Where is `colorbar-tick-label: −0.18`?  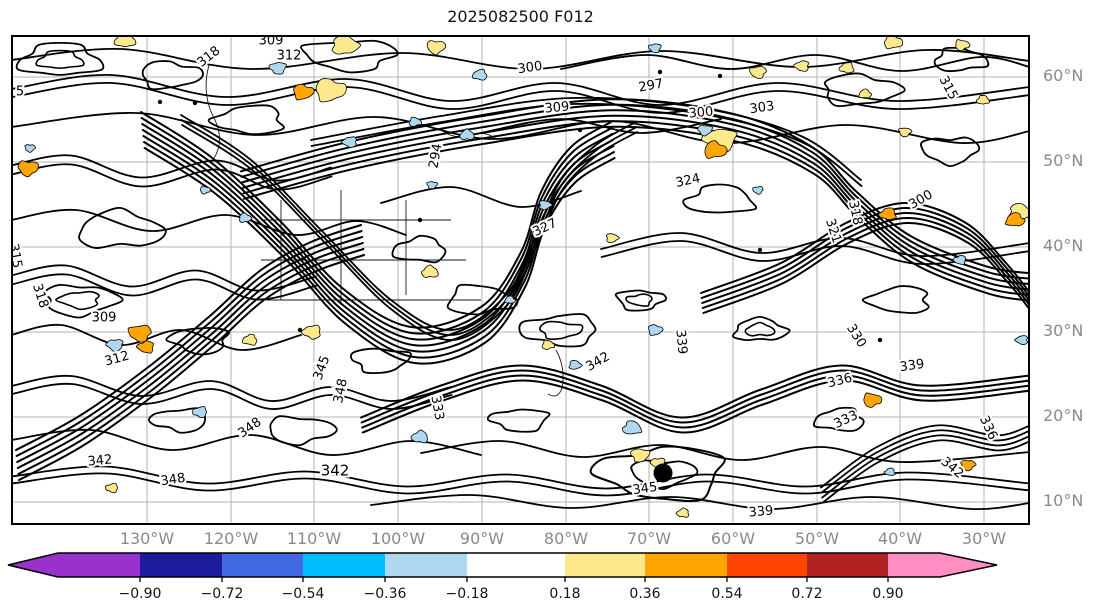 colorbar-tick-label: −0.18 is located at coordinates (467, 594).